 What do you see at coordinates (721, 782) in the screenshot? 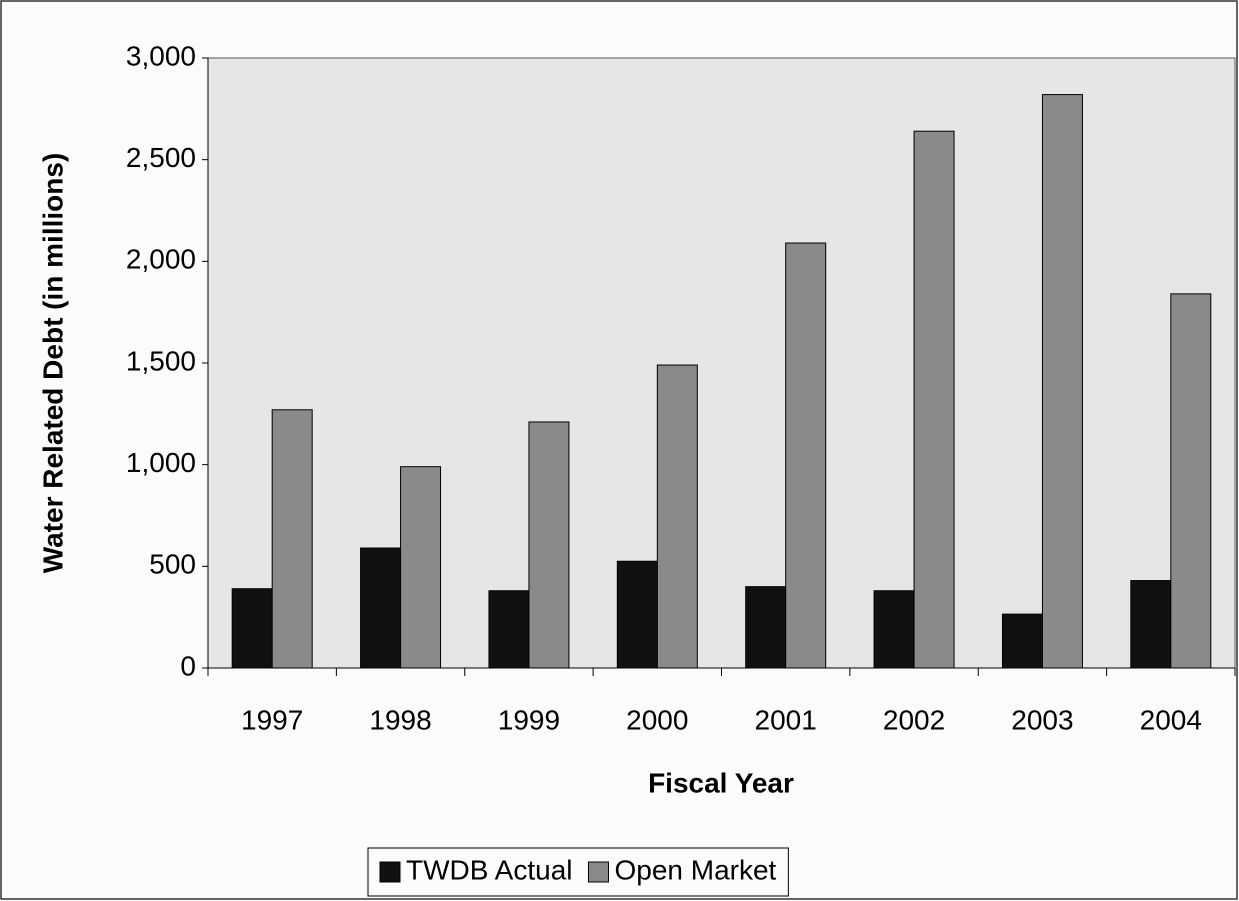
I see `x-axis-label: Fiscal Year` at bounding box center [721, 782].